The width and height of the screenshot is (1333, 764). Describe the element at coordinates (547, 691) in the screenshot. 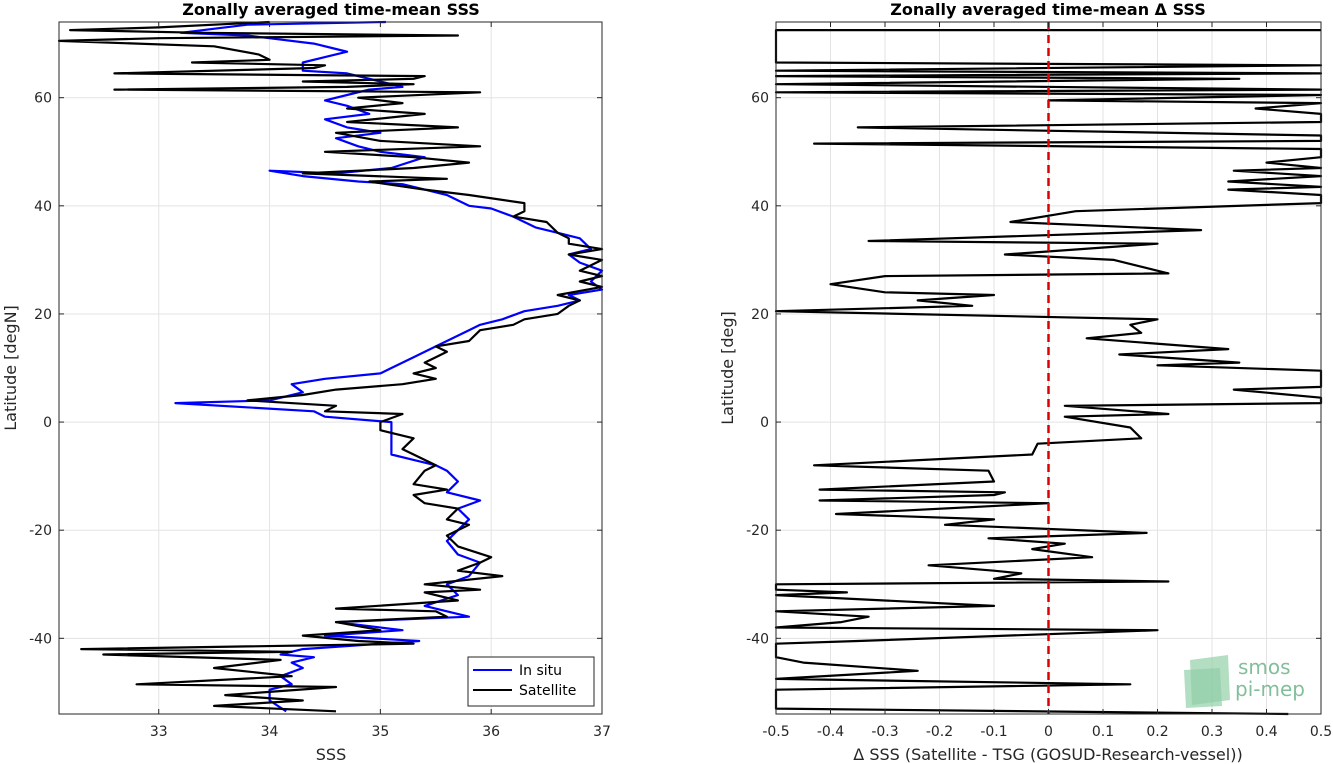

I see `legend-label-satellite: Satellite` at that location.